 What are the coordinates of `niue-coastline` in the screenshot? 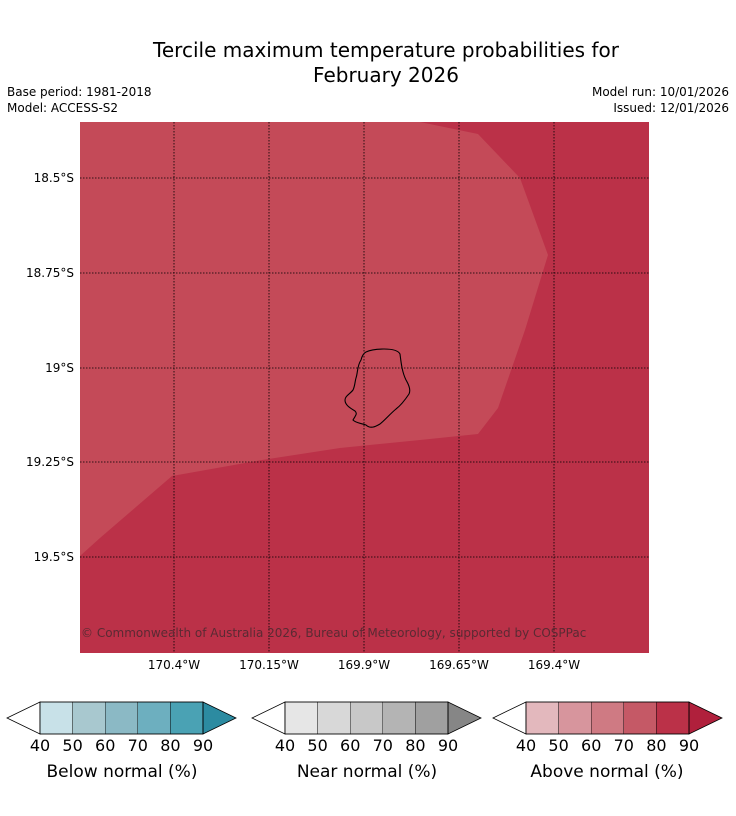 It's located at (377, 388).